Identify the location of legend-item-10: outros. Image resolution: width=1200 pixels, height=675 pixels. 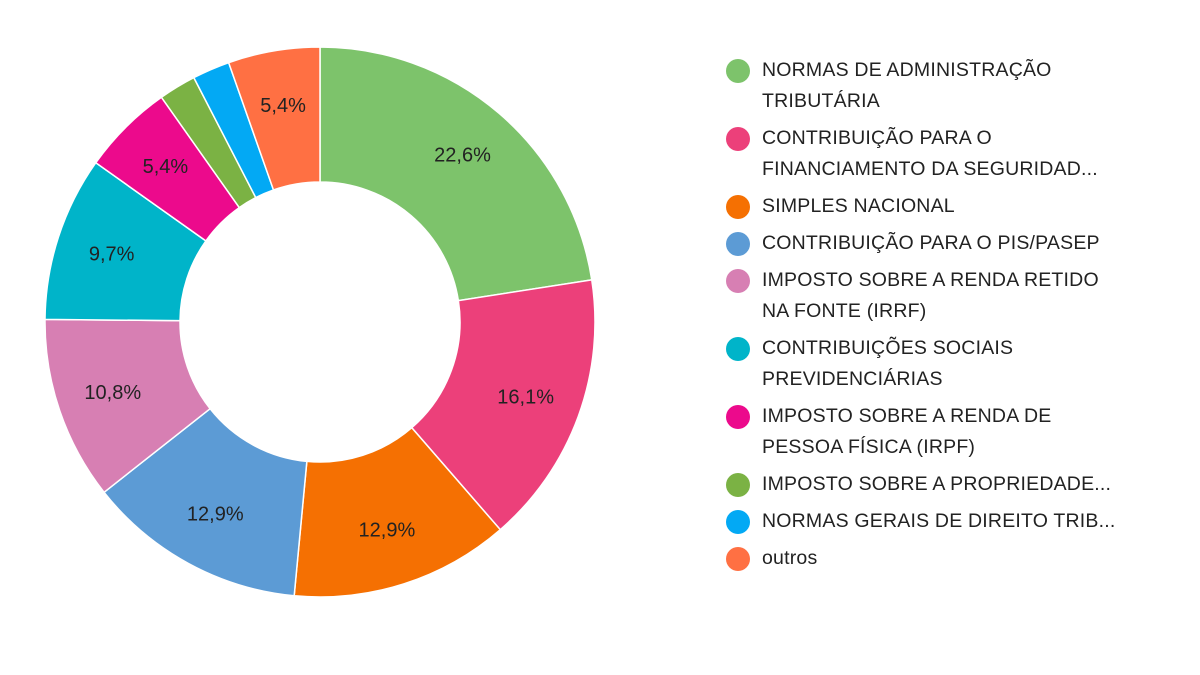
(949, 558).